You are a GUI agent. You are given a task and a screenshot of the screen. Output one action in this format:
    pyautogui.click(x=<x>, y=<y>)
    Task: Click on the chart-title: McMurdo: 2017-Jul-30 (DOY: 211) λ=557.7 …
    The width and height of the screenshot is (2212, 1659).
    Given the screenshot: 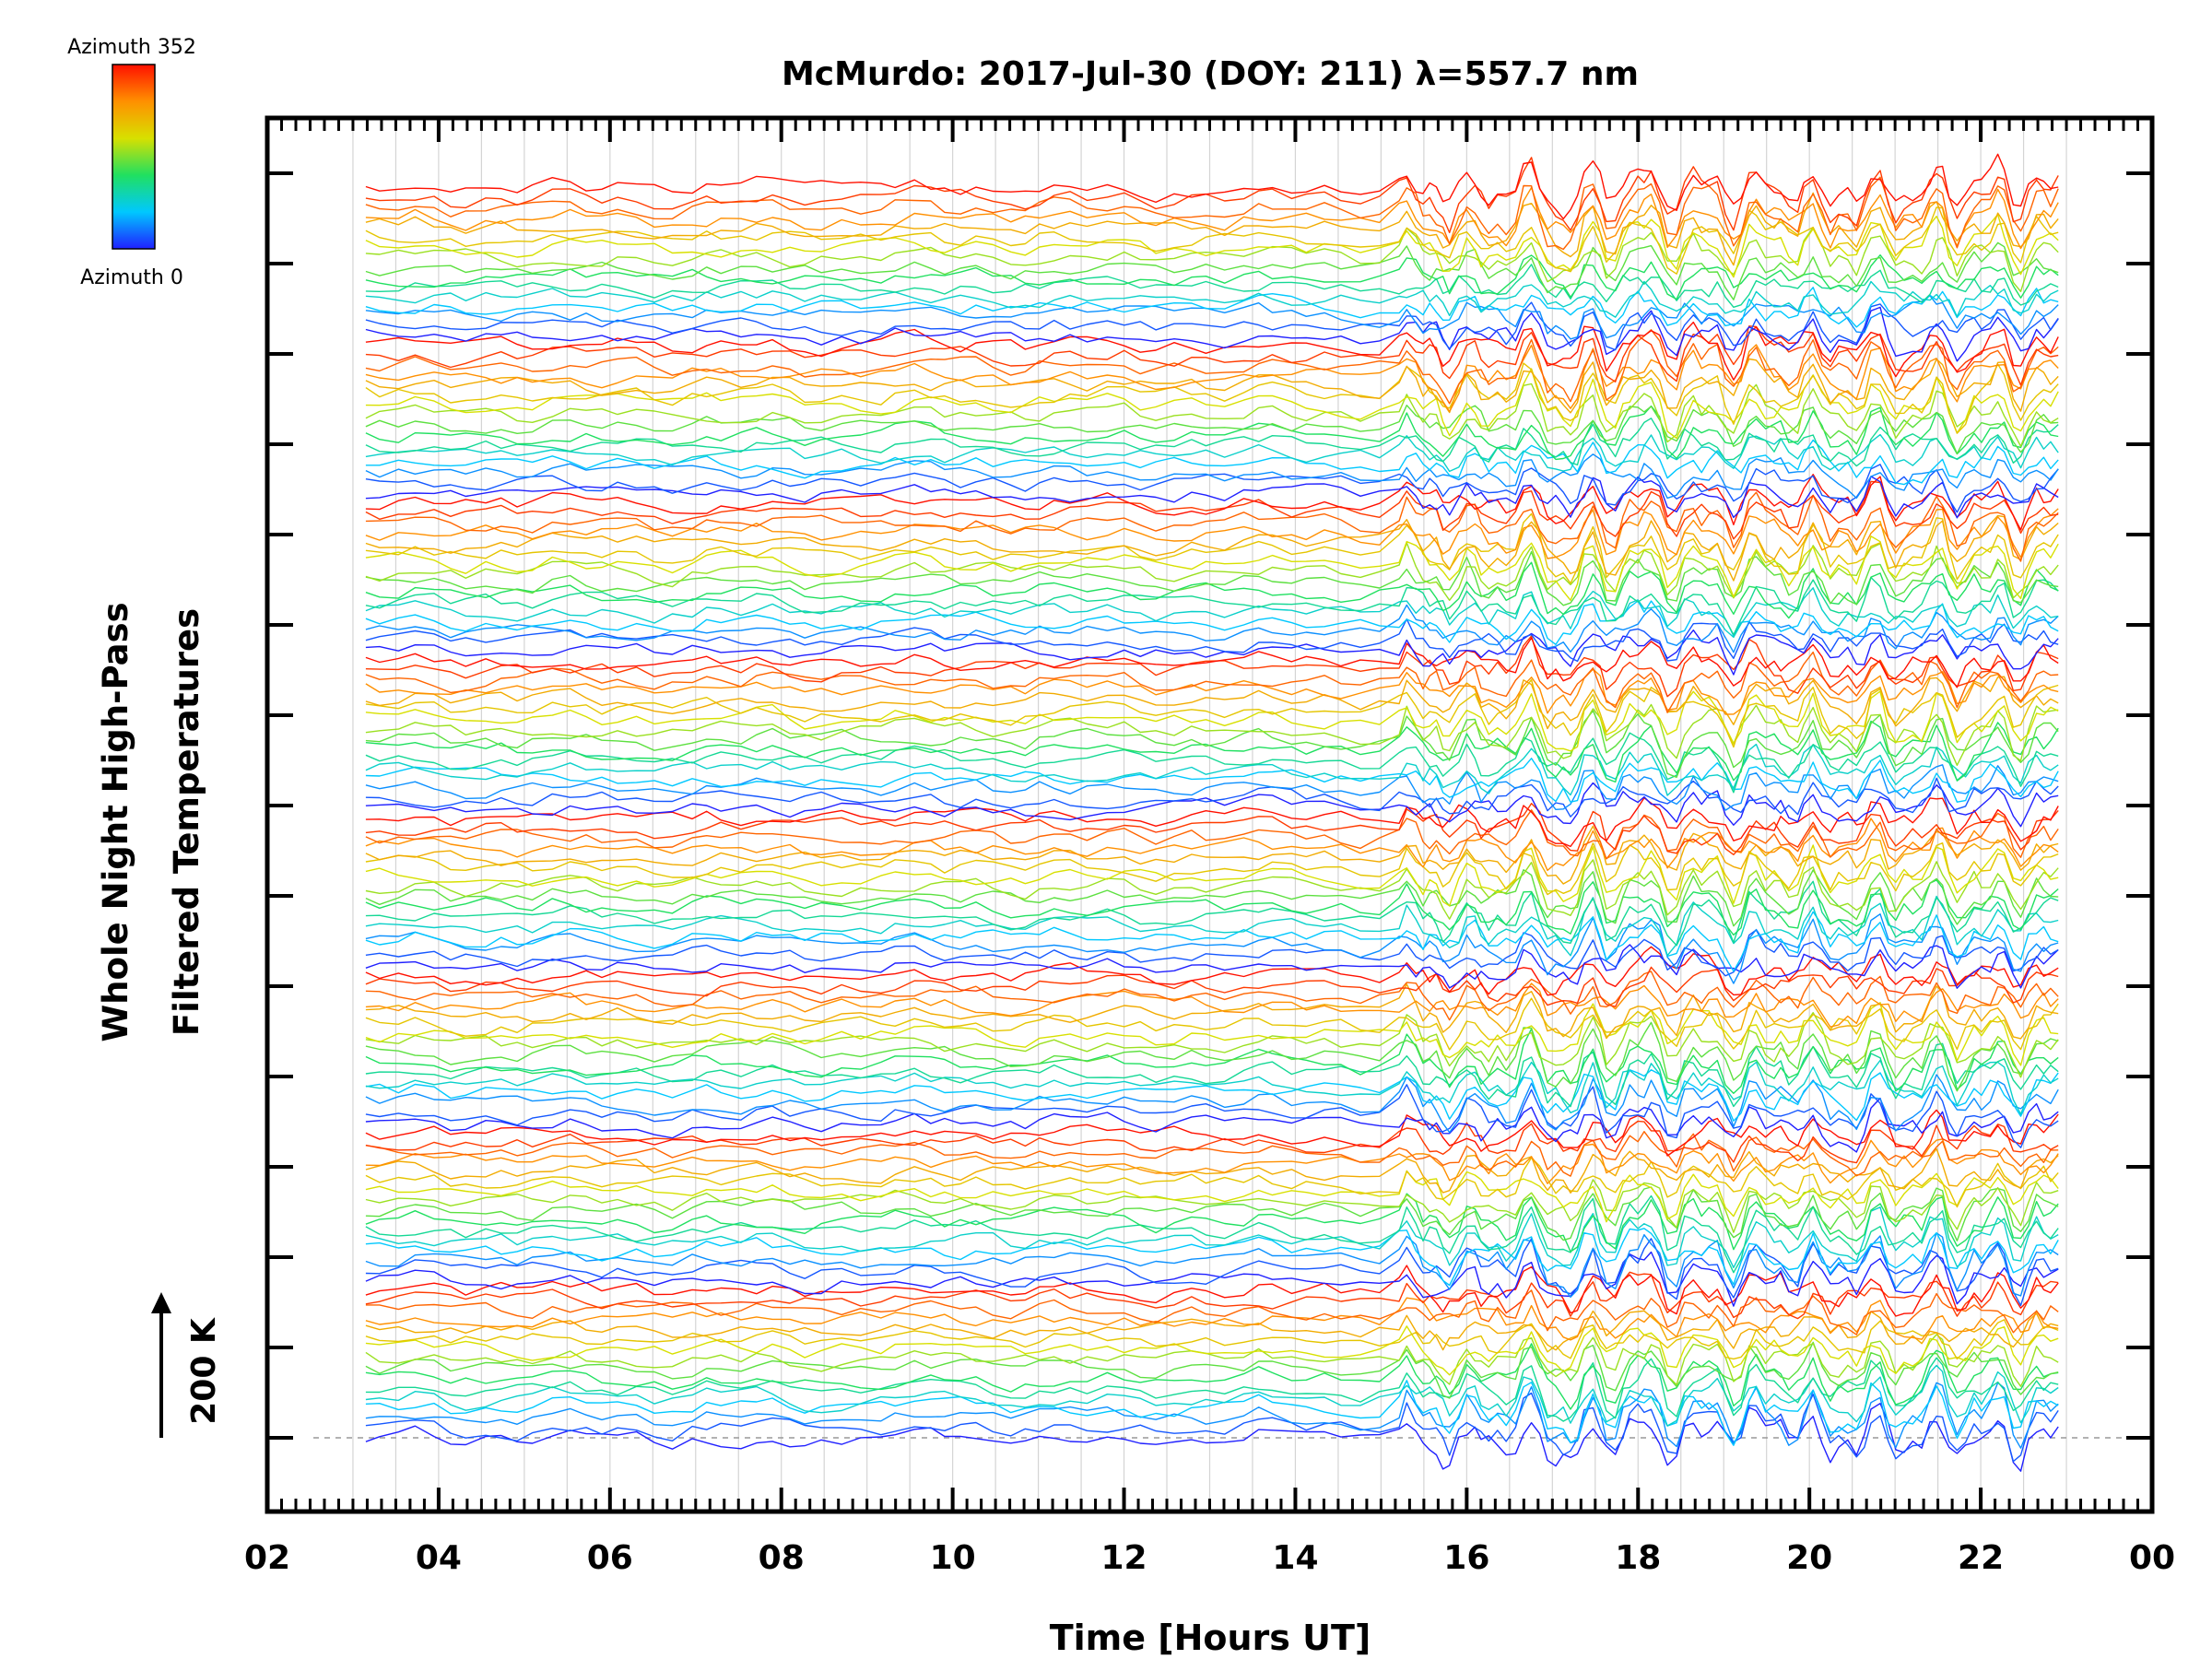 What is the action you would take?
    pyautogui.click(x=1210, y=74)
    